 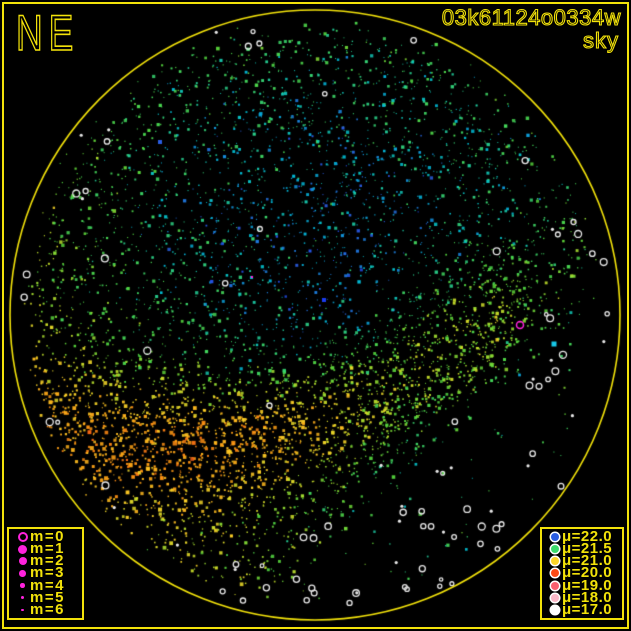 What do you see at coordinates (600, 40) in the screenshot?
I see `plot-subtitle: sky` at bounding box center [600, 40].